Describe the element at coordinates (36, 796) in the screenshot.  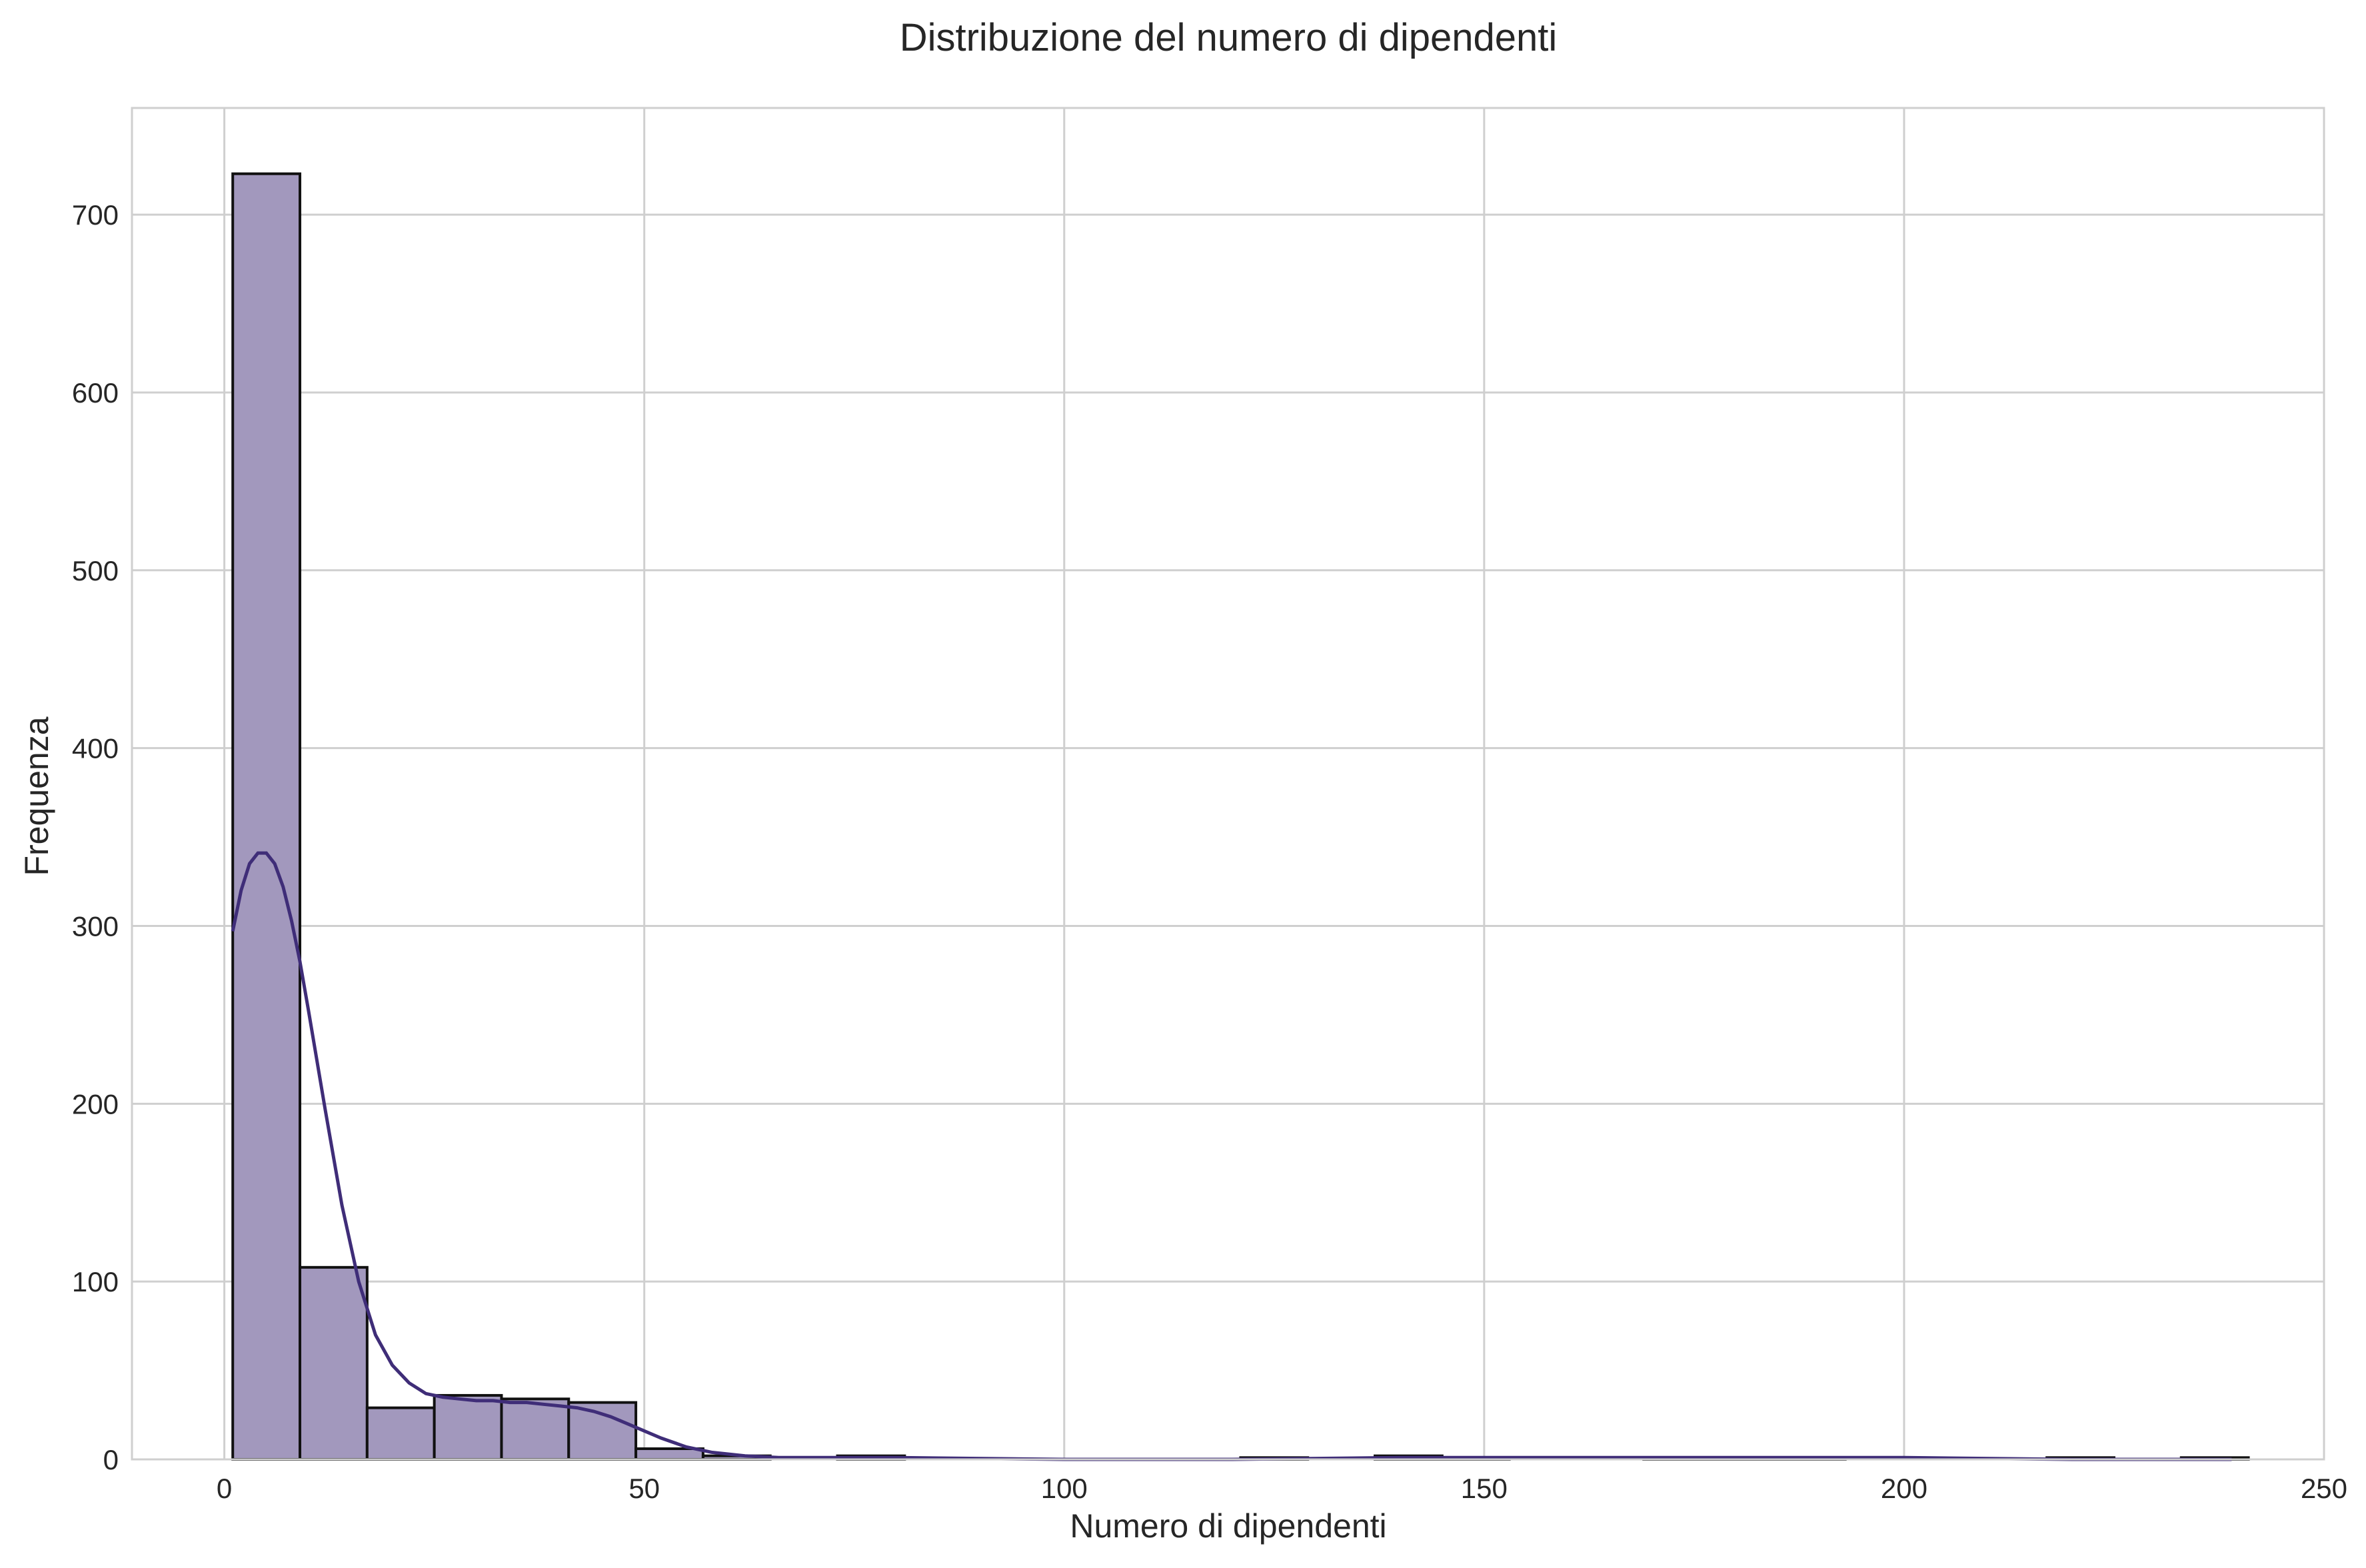
I see `y-axis-label: Frequenza` at that location.